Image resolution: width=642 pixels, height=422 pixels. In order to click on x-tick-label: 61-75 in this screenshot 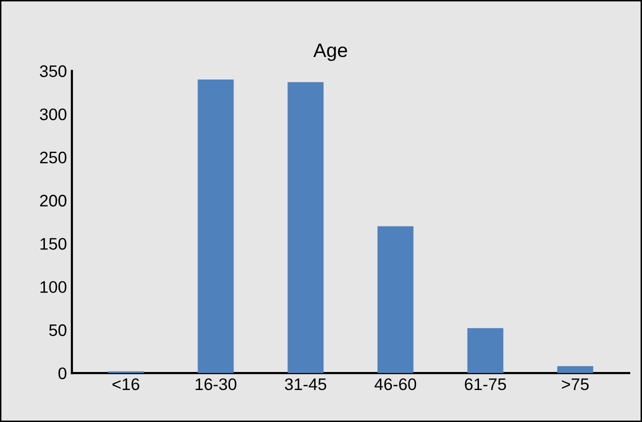, I will do `click(485, 384)`.